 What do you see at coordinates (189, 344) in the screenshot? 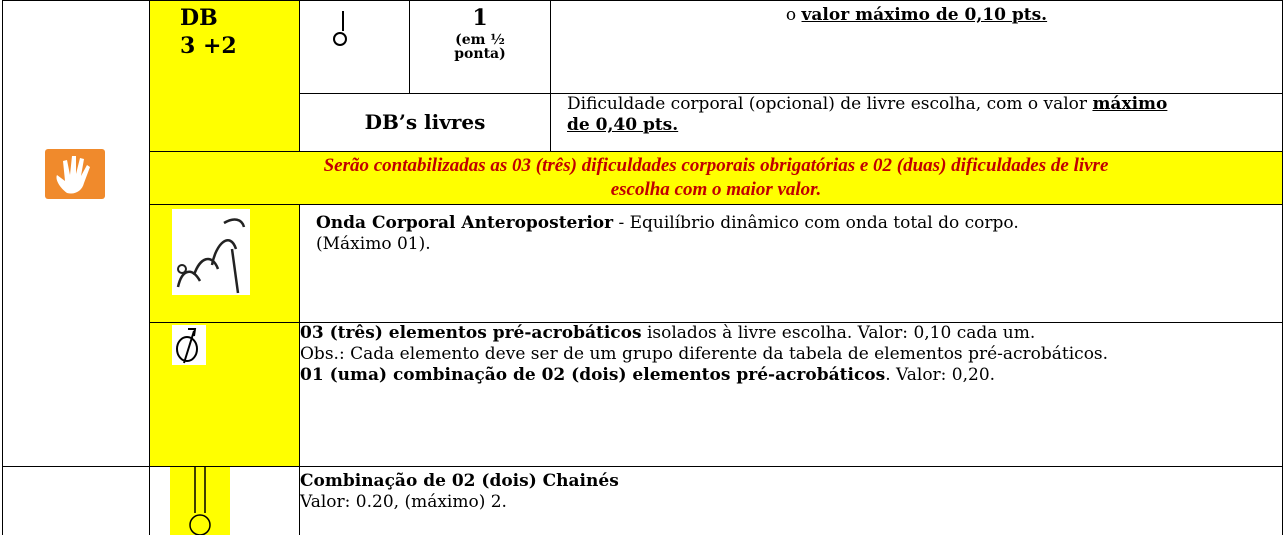
I see `acro-icon` at bounding box center [189, 344].